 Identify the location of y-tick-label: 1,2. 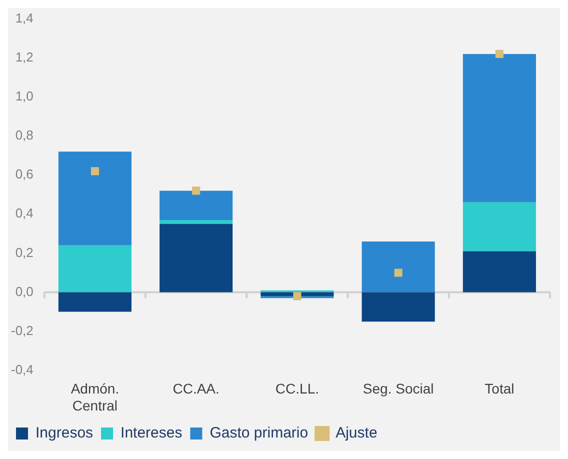
(24, 56).